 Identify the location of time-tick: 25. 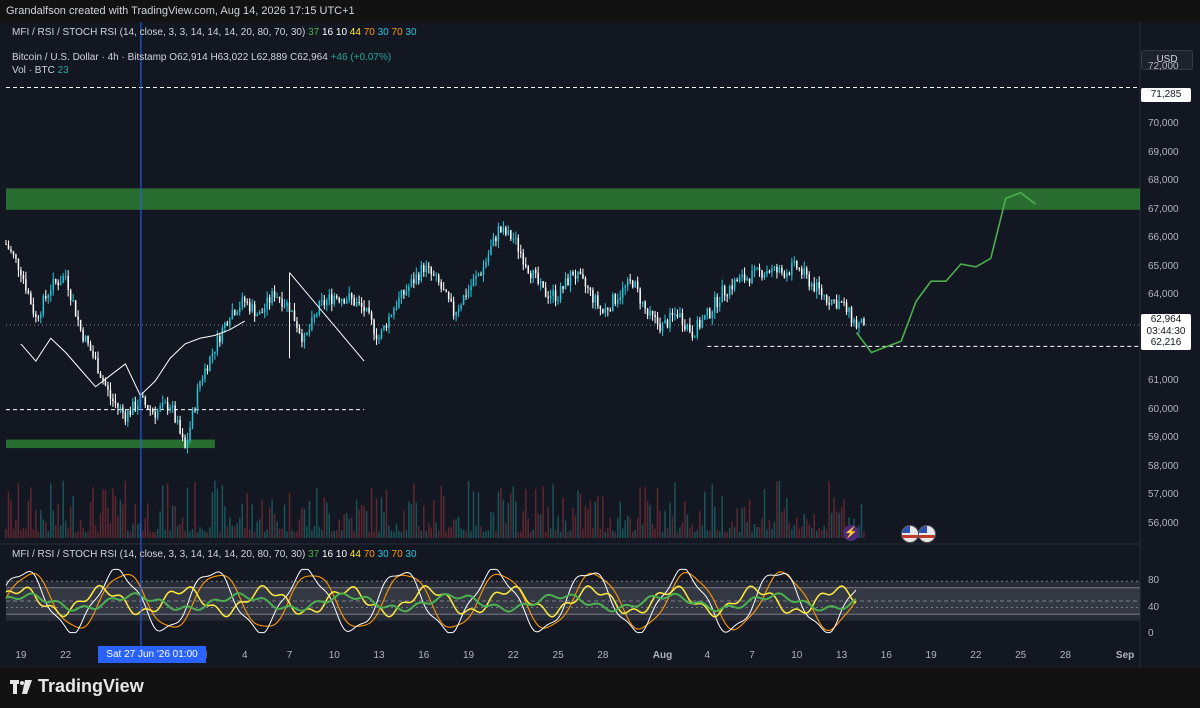
(558, 655).